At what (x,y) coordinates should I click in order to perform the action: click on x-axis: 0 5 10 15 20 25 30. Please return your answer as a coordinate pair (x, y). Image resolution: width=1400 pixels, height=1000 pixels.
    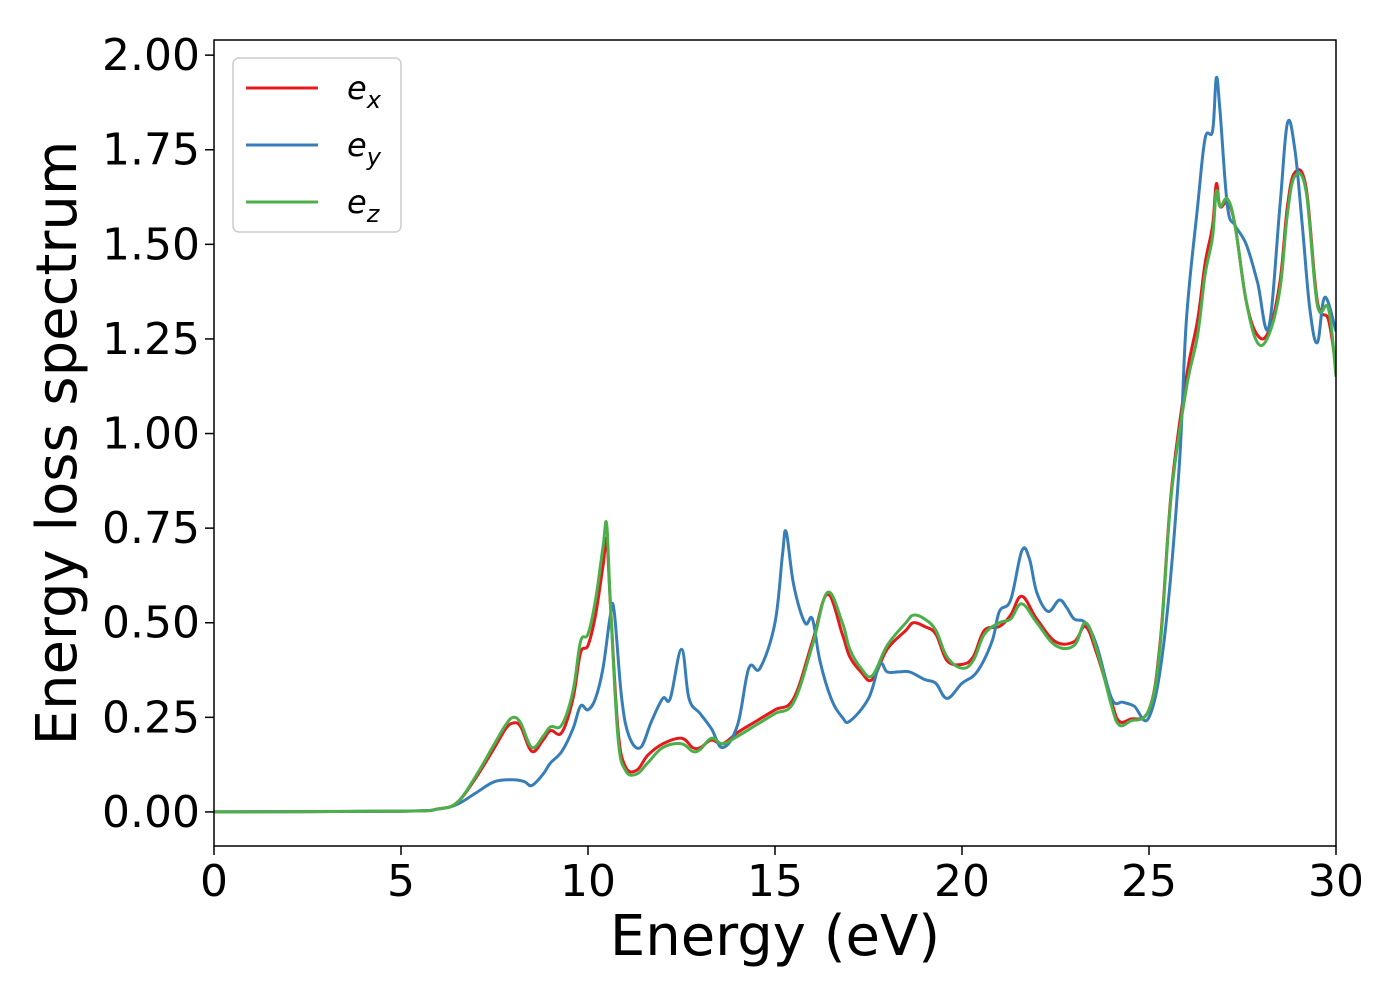
    Looking at the image, I should click on (782, 876).